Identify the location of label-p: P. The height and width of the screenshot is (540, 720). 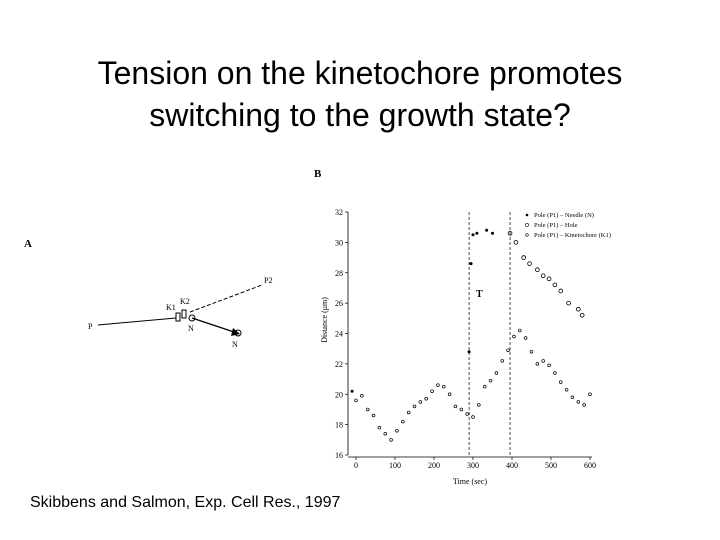
(90, 326).